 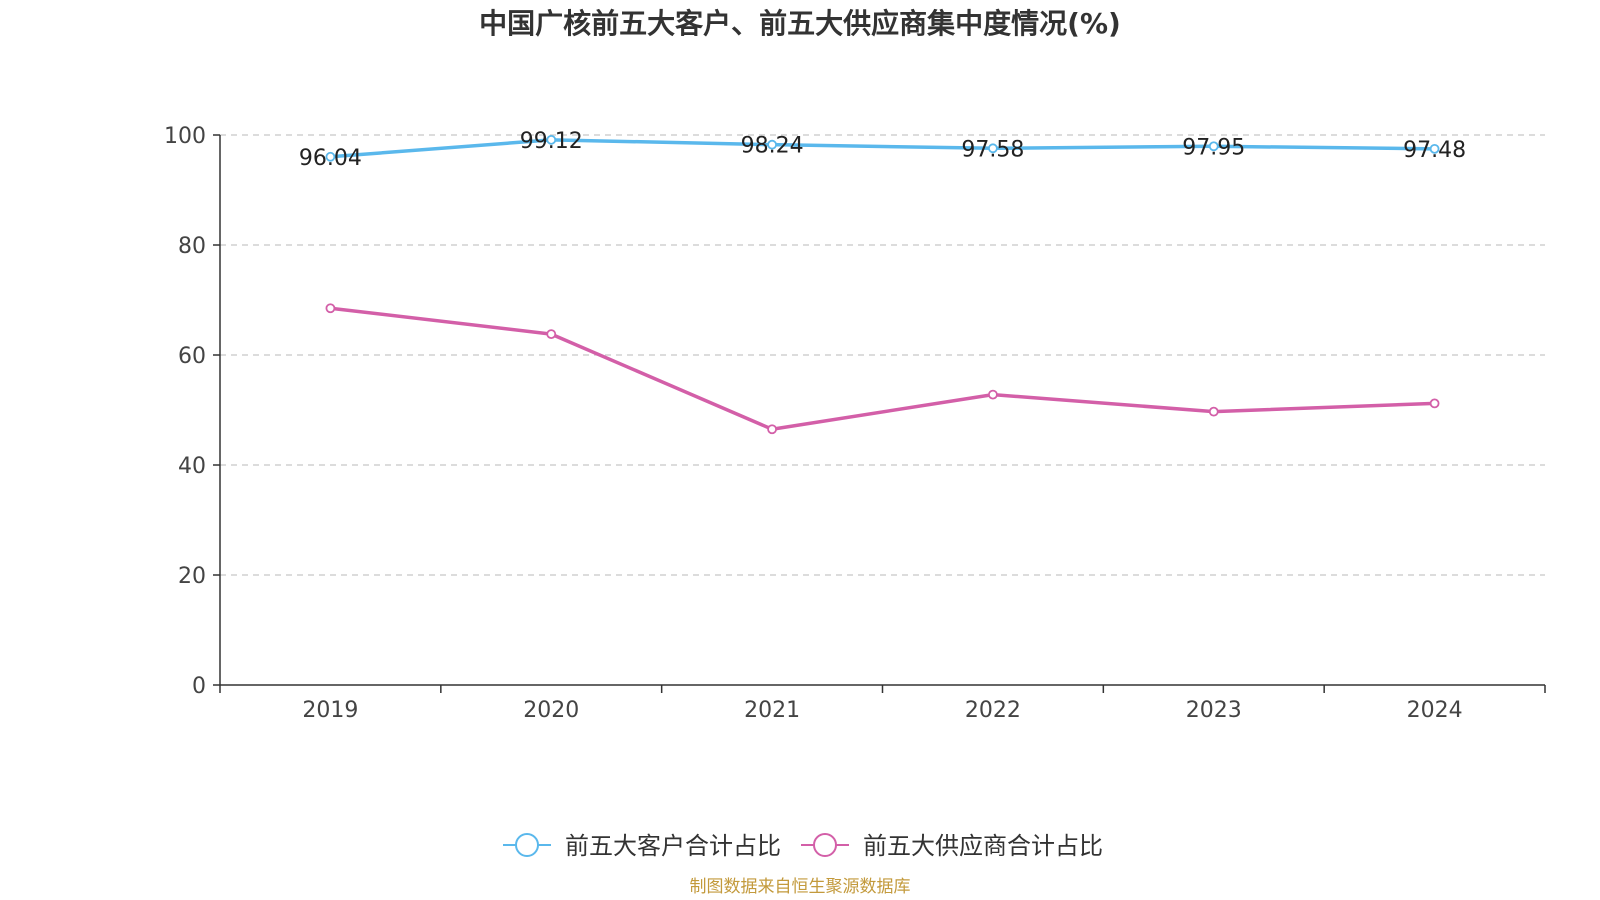 I want to click on y-tick-label: 80, so click(x=192, y=246).